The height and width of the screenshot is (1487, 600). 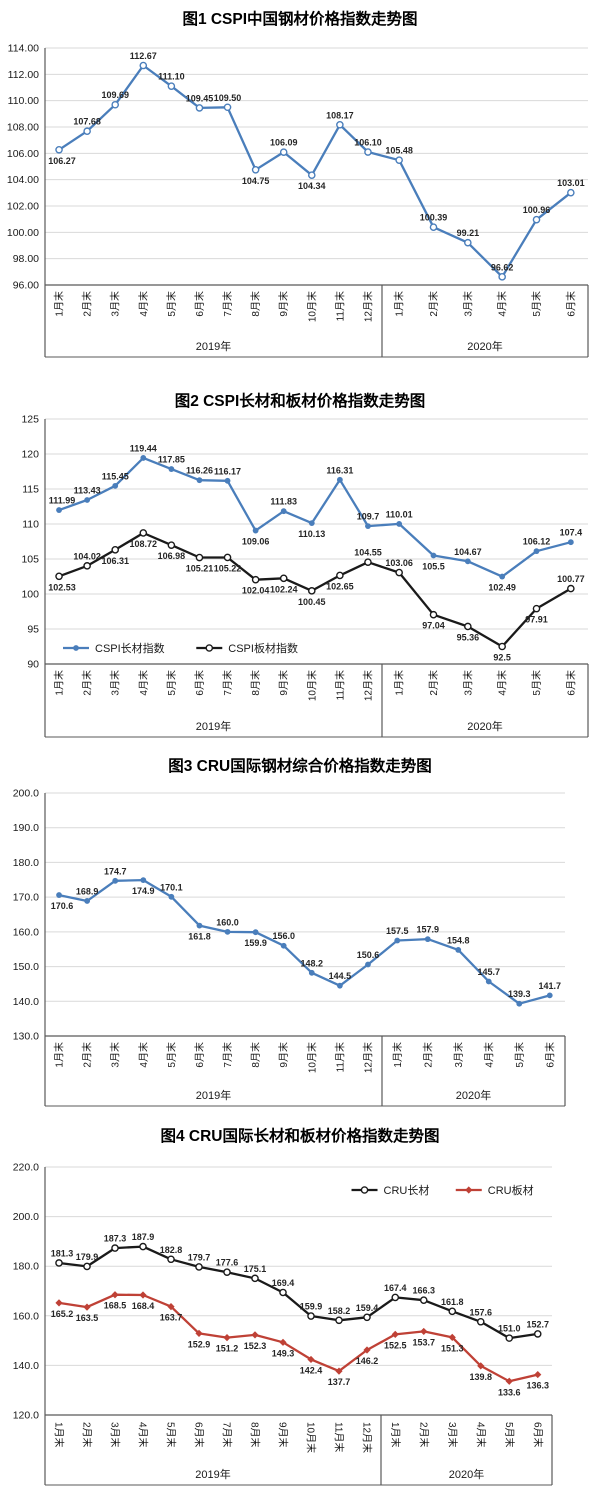 I want to click on y-axis-labels: 120.0 140.0 160.0 180.0 200.0 220.0, so click(x=26, y=1292).